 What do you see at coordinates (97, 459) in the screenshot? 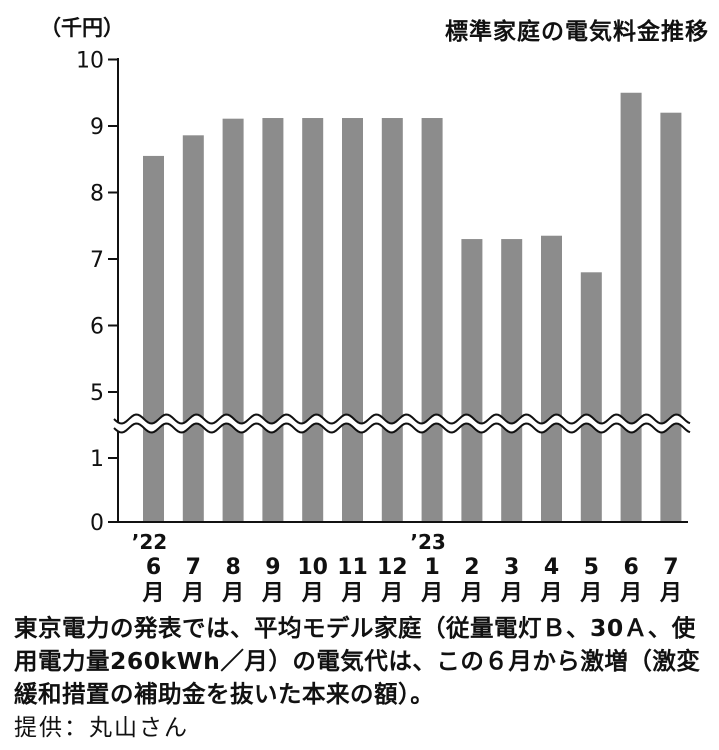
I see `y-tick-label: 1` at bounding box center [97, 459].